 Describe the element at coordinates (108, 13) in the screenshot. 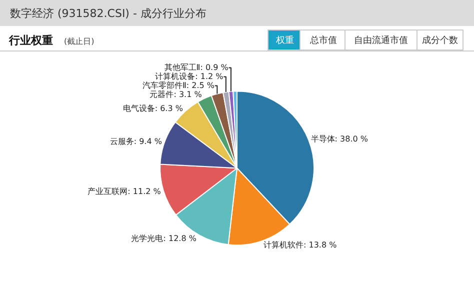

I see `chart-title: 数字经济 (931582.CSI) - 成分行业分布` at that location.